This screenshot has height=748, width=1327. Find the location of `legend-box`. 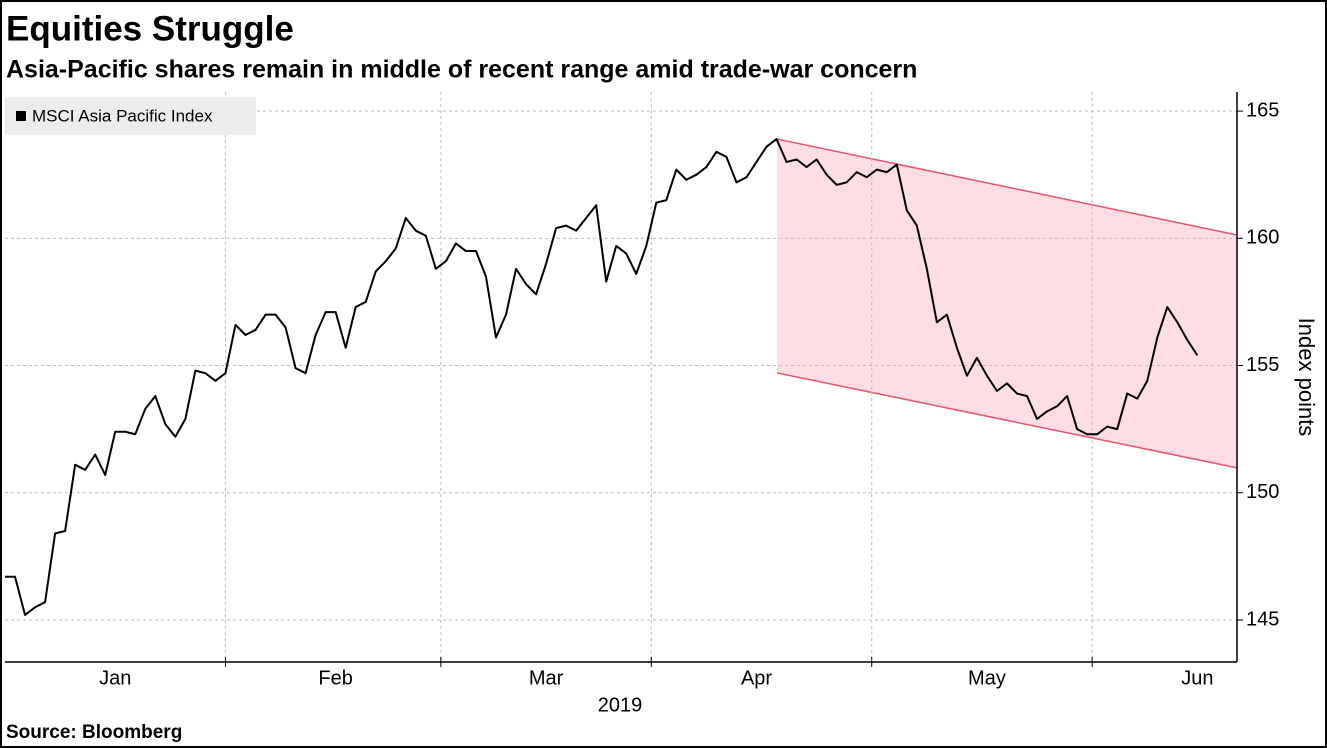

legend-box is located at coordinates (130, 116).